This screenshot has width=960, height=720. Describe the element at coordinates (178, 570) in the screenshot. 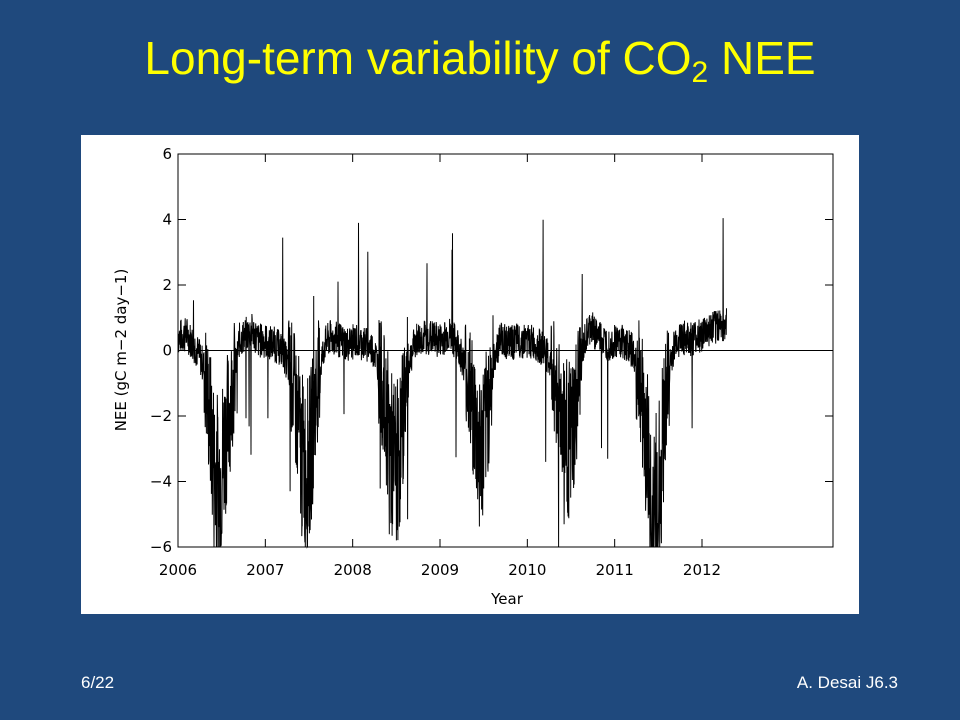

I see `x-tick-label: 2006` at that location.